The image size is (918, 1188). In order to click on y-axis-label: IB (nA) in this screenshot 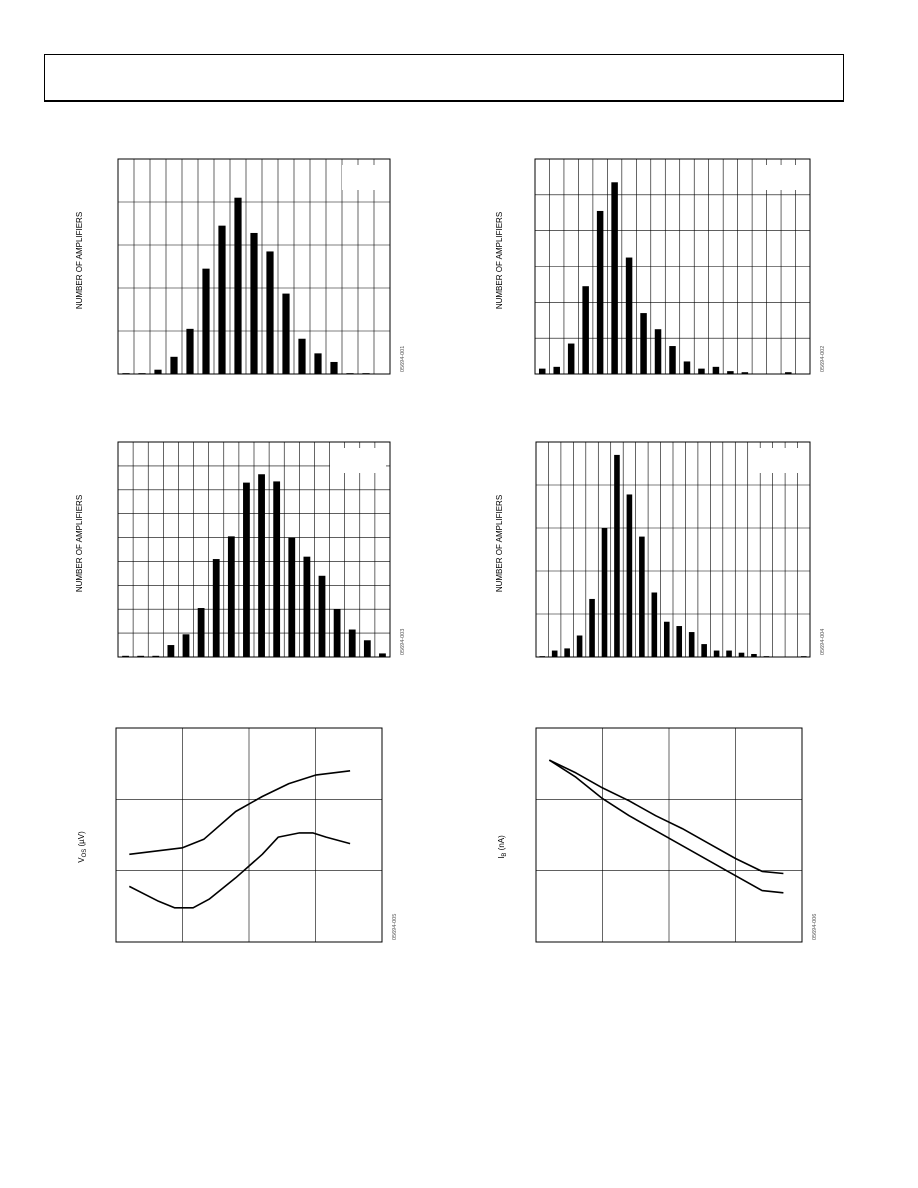, I will do `click(502, 847)`.